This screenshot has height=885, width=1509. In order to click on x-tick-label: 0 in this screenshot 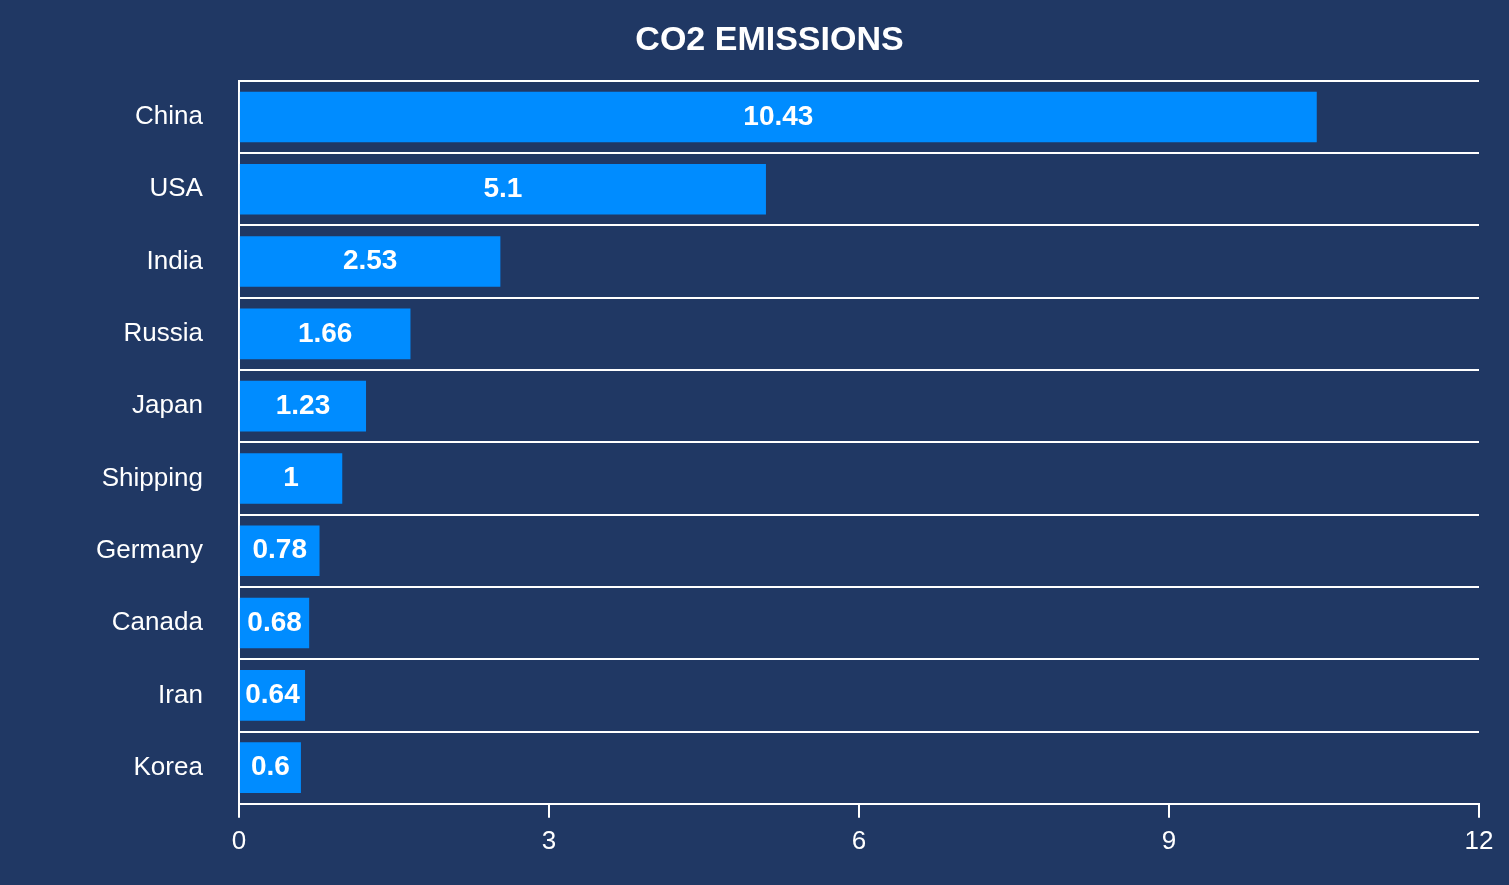, I will do `click(239, 839)`.